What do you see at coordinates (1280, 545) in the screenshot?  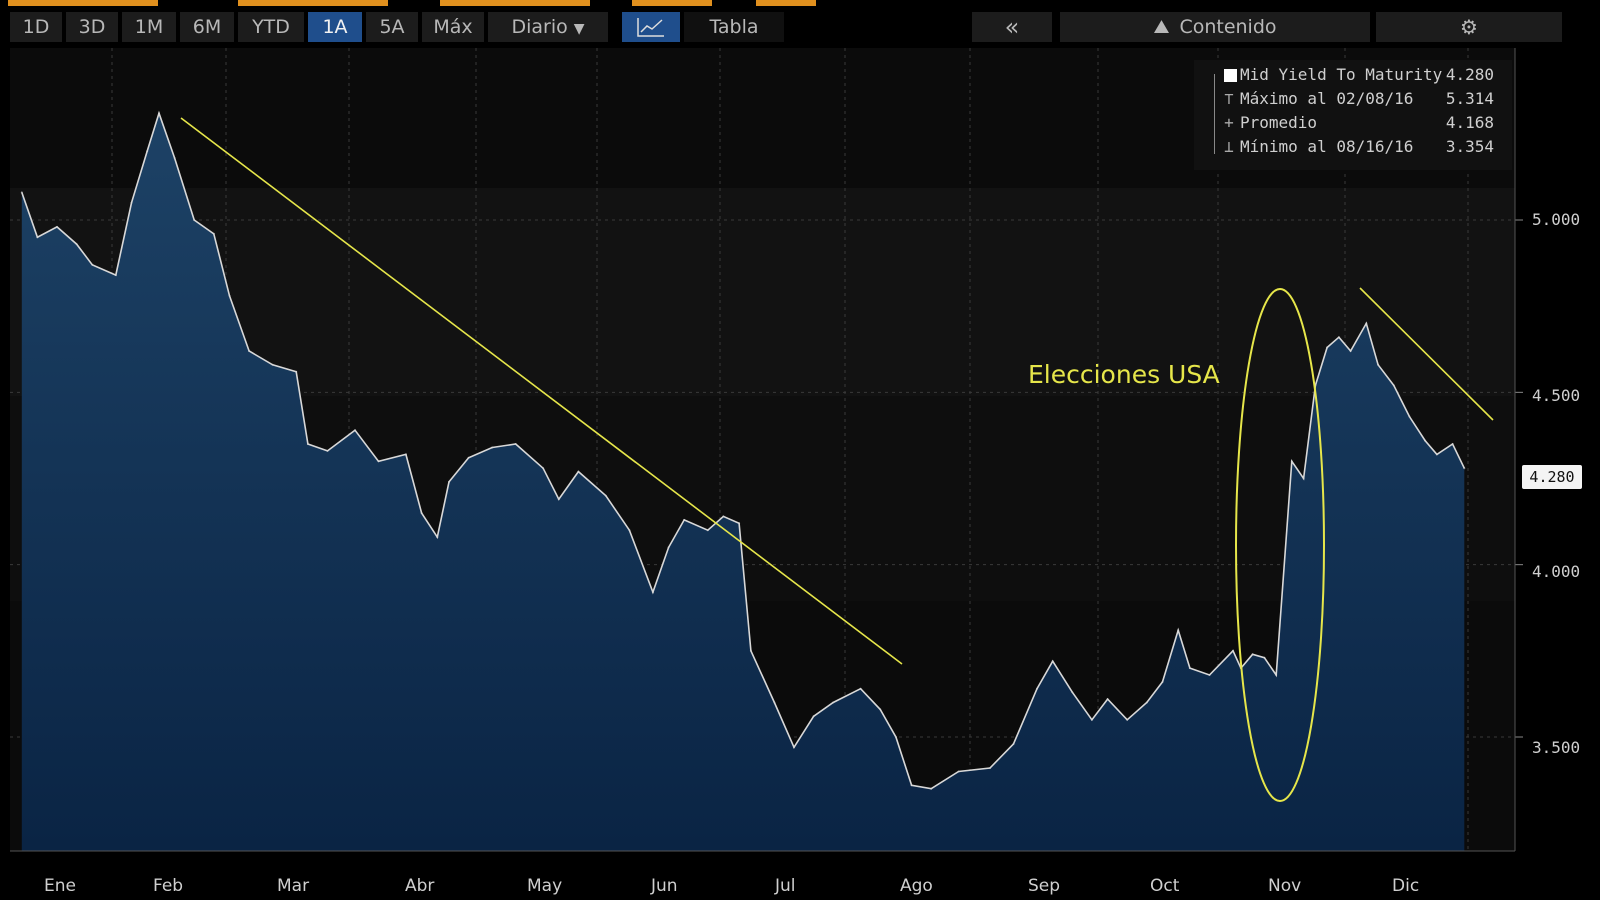 I see `elections-highlight-ellipse` at bounding box center [1280, 545].